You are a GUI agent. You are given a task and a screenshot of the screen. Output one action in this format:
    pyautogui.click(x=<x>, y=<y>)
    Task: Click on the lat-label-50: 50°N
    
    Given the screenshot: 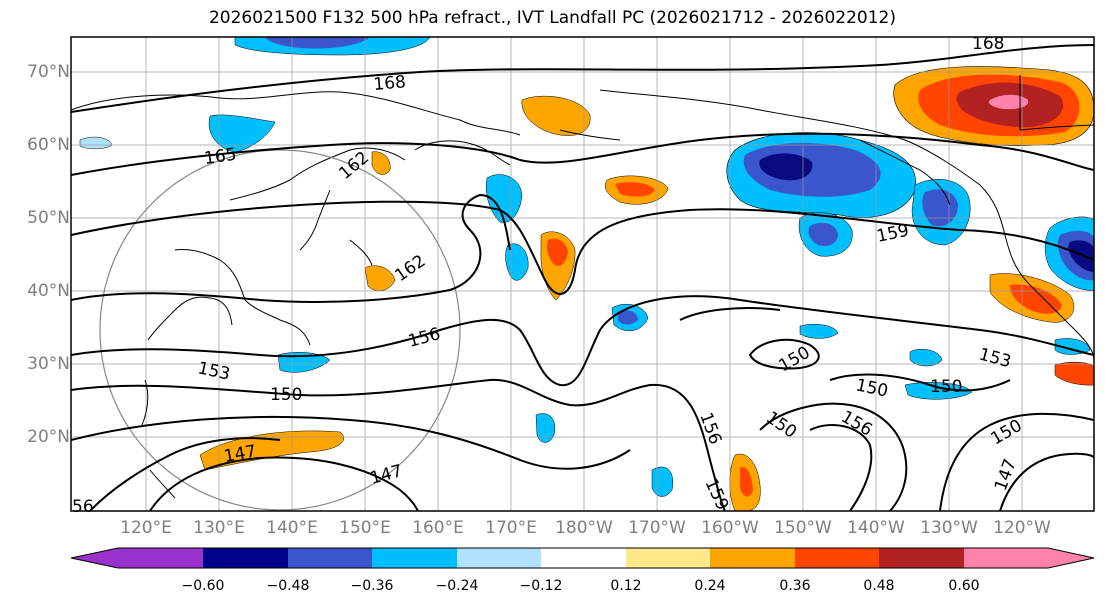 What is the action you would take?
    pyautogui.click(x=48, y=218)
    